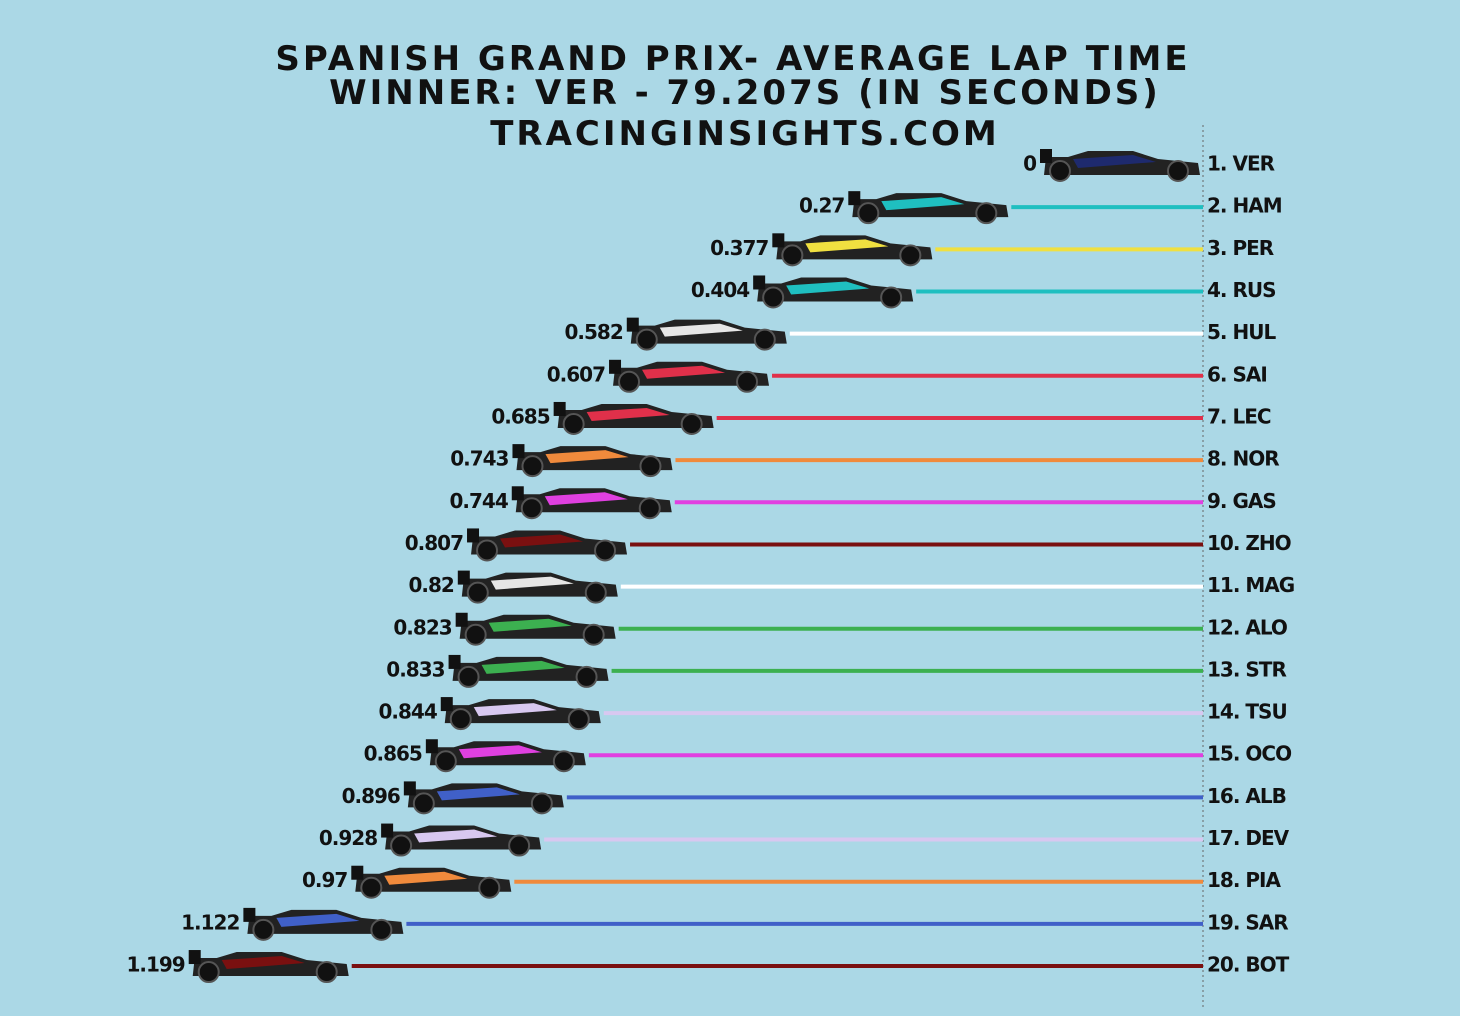 This screenshot has width=1460, height=1016. I want to click on value-label: 0, so click(1029, 164).